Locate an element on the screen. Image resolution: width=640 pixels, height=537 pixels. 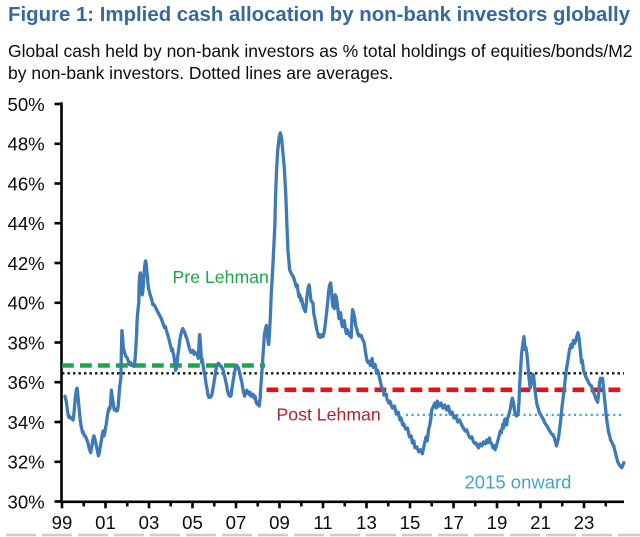
svg-text: 36% is located at coordinates (26, 382).